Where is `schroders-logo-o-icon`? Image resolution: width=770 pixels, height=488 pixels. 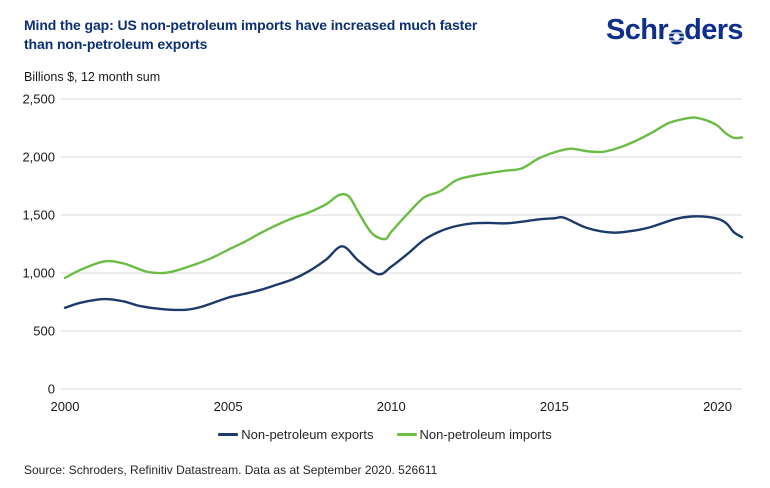
schroders-logo-o-icon is located at coordinates (676, 37).